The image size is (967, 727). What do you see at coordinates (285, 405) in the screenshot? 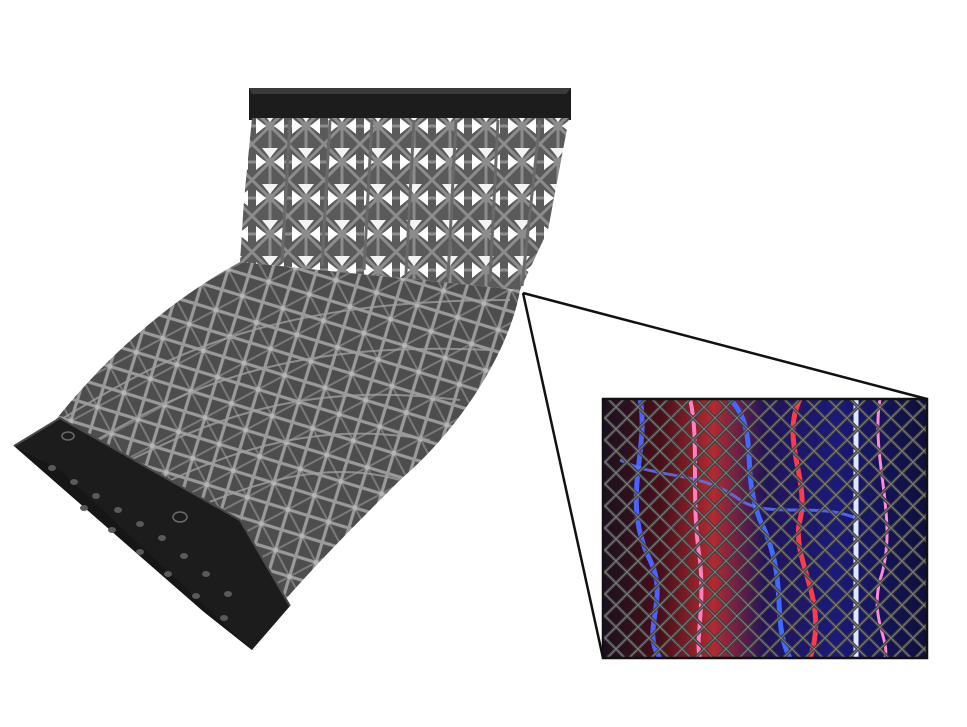
I see `bent-lattice-highlights` at bounding box center [285, 405].